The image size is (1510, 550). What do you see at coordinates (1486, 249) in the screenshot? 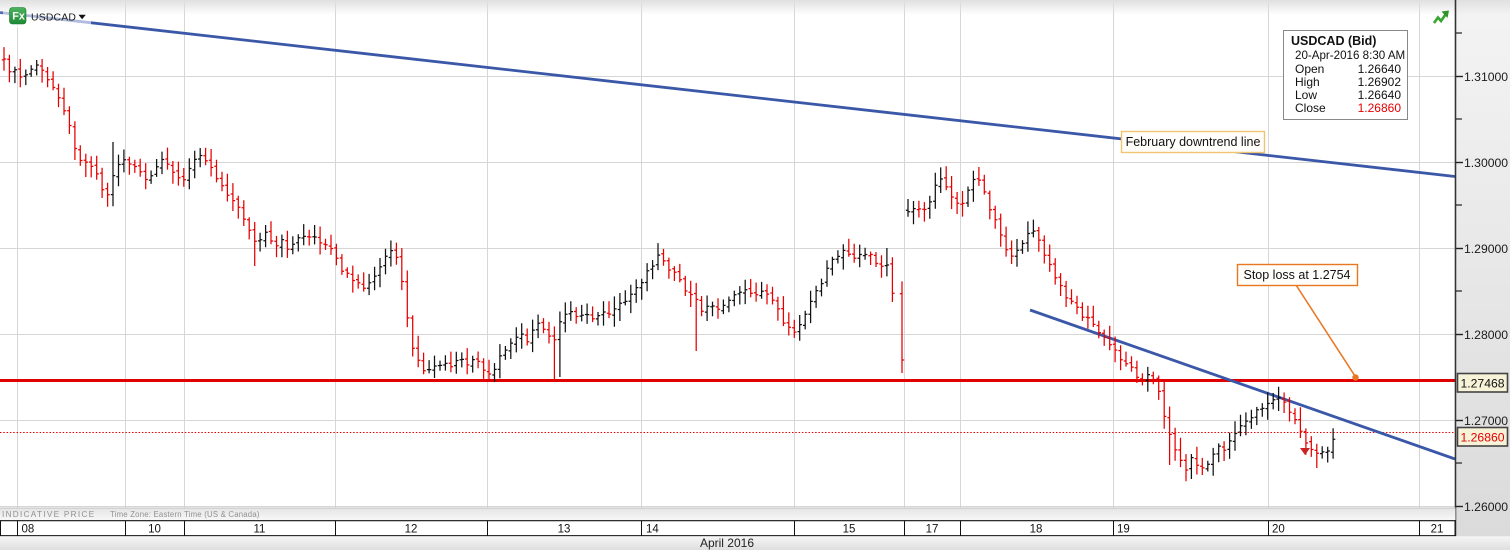
I see `svg-text: 1.29000` at bounding box center [1486, 249].